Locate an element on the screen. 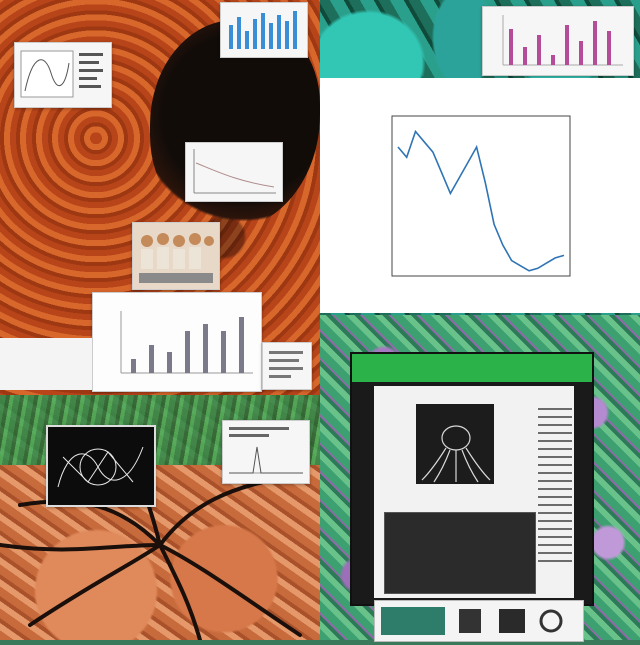 Image resolution: width=640 pixels, height=645 pixels. dark-diagram-card is located at coordinates (101, 466).